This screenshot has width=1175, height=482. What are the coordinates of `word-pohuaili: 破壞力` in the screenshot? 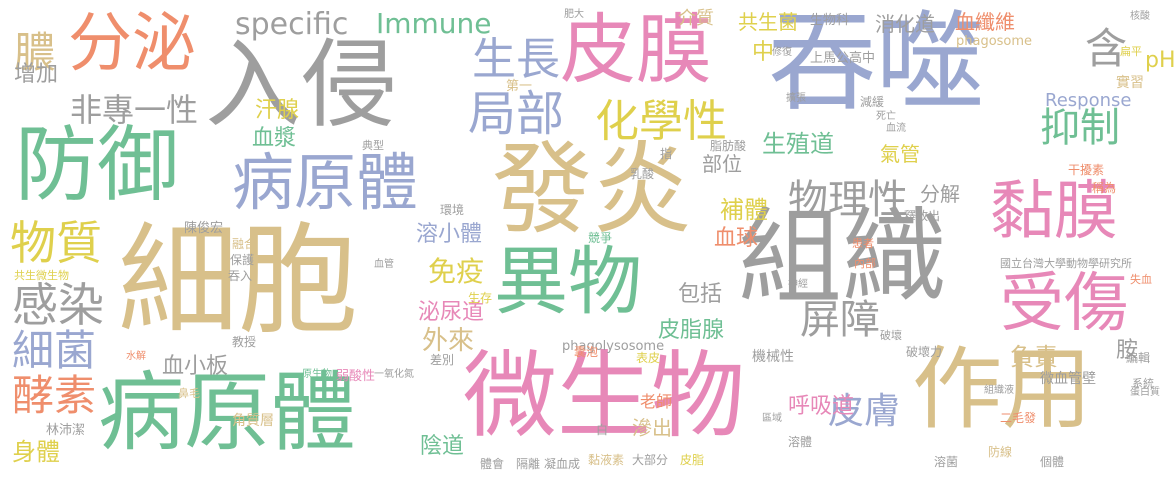 It's located at (924, 352).